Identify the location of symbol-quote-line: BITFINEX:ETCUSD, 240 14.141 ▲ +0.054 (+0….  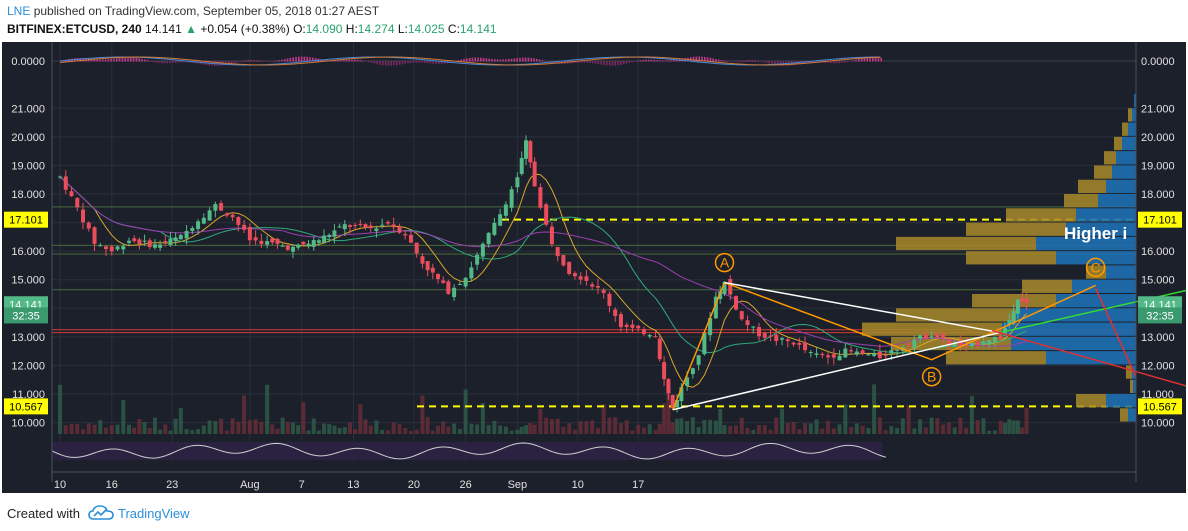
(252, 29).